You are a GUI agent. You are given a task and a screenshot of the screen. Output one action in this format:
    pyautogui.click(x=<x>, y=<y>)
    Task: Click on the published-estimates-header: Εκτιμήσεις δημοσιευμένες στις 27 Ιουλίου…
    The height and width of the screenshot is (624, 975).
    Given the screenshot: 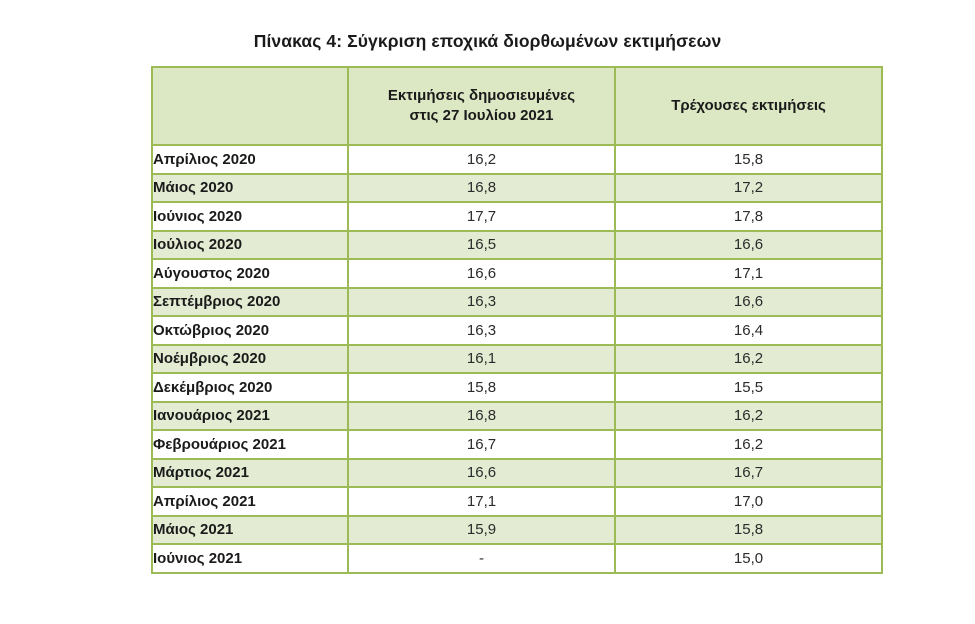 What is the action you would take?
    pyautogui.click(x=481, y=106)
    